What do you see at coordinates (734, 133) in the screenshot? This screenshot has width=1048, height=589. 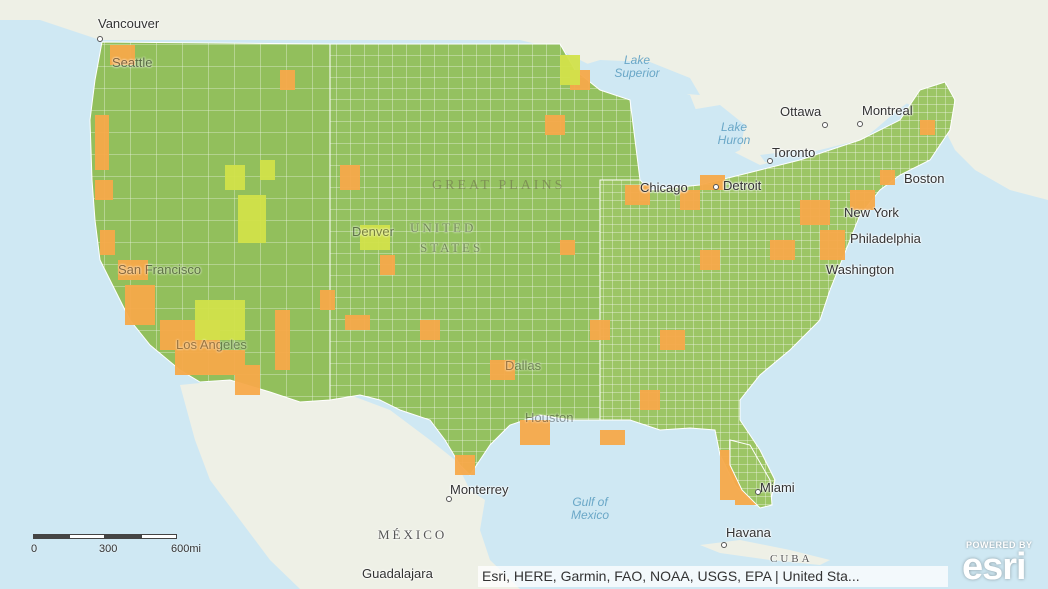 I see `lake-huron-label: Lake Huron` at bounding box center [734, 133].